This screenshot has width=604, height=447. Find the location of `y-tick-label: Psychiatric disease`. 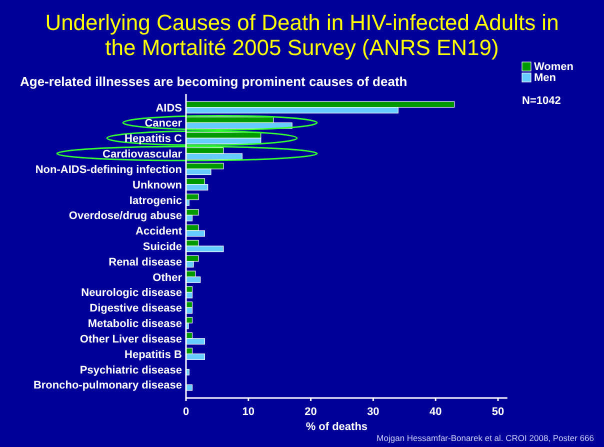

y-tick-label: Psychiatric disease is located at coordinates (131, 370).